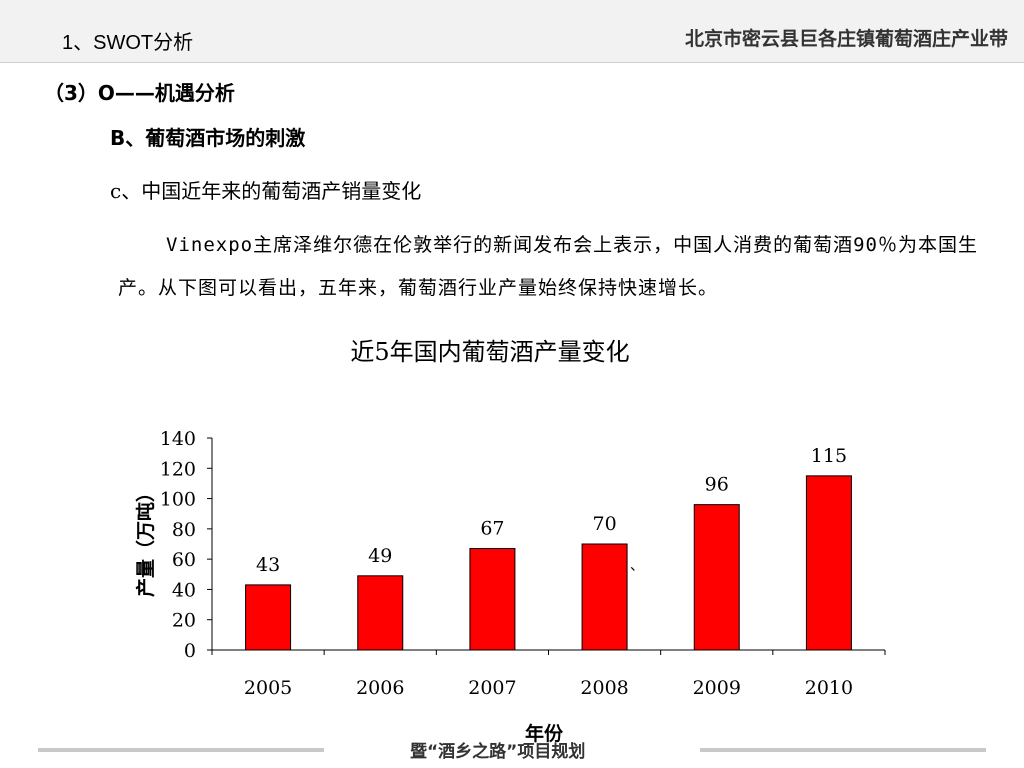  What do you see at coordinates (717, 485) in the screenshot?
I see `data-label-2009: 96` at bounding box center [717, 485].